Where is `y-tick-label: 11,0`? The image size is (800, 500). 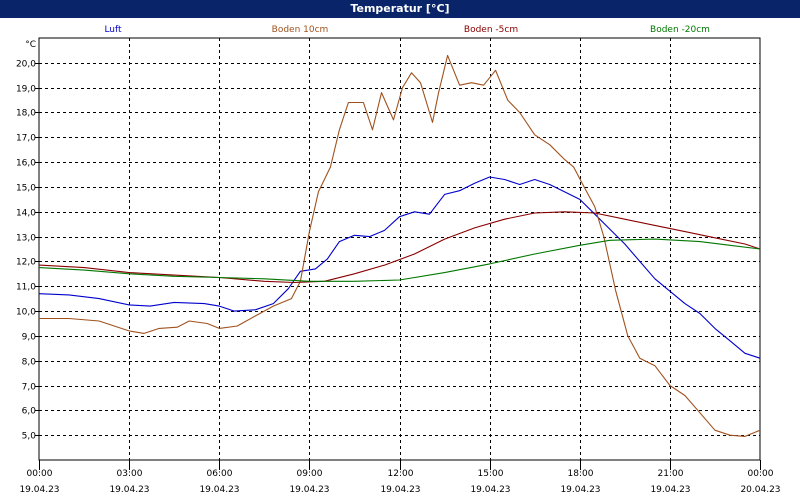 y-tick-label: 11,0 is located at coordinates (26, 288).